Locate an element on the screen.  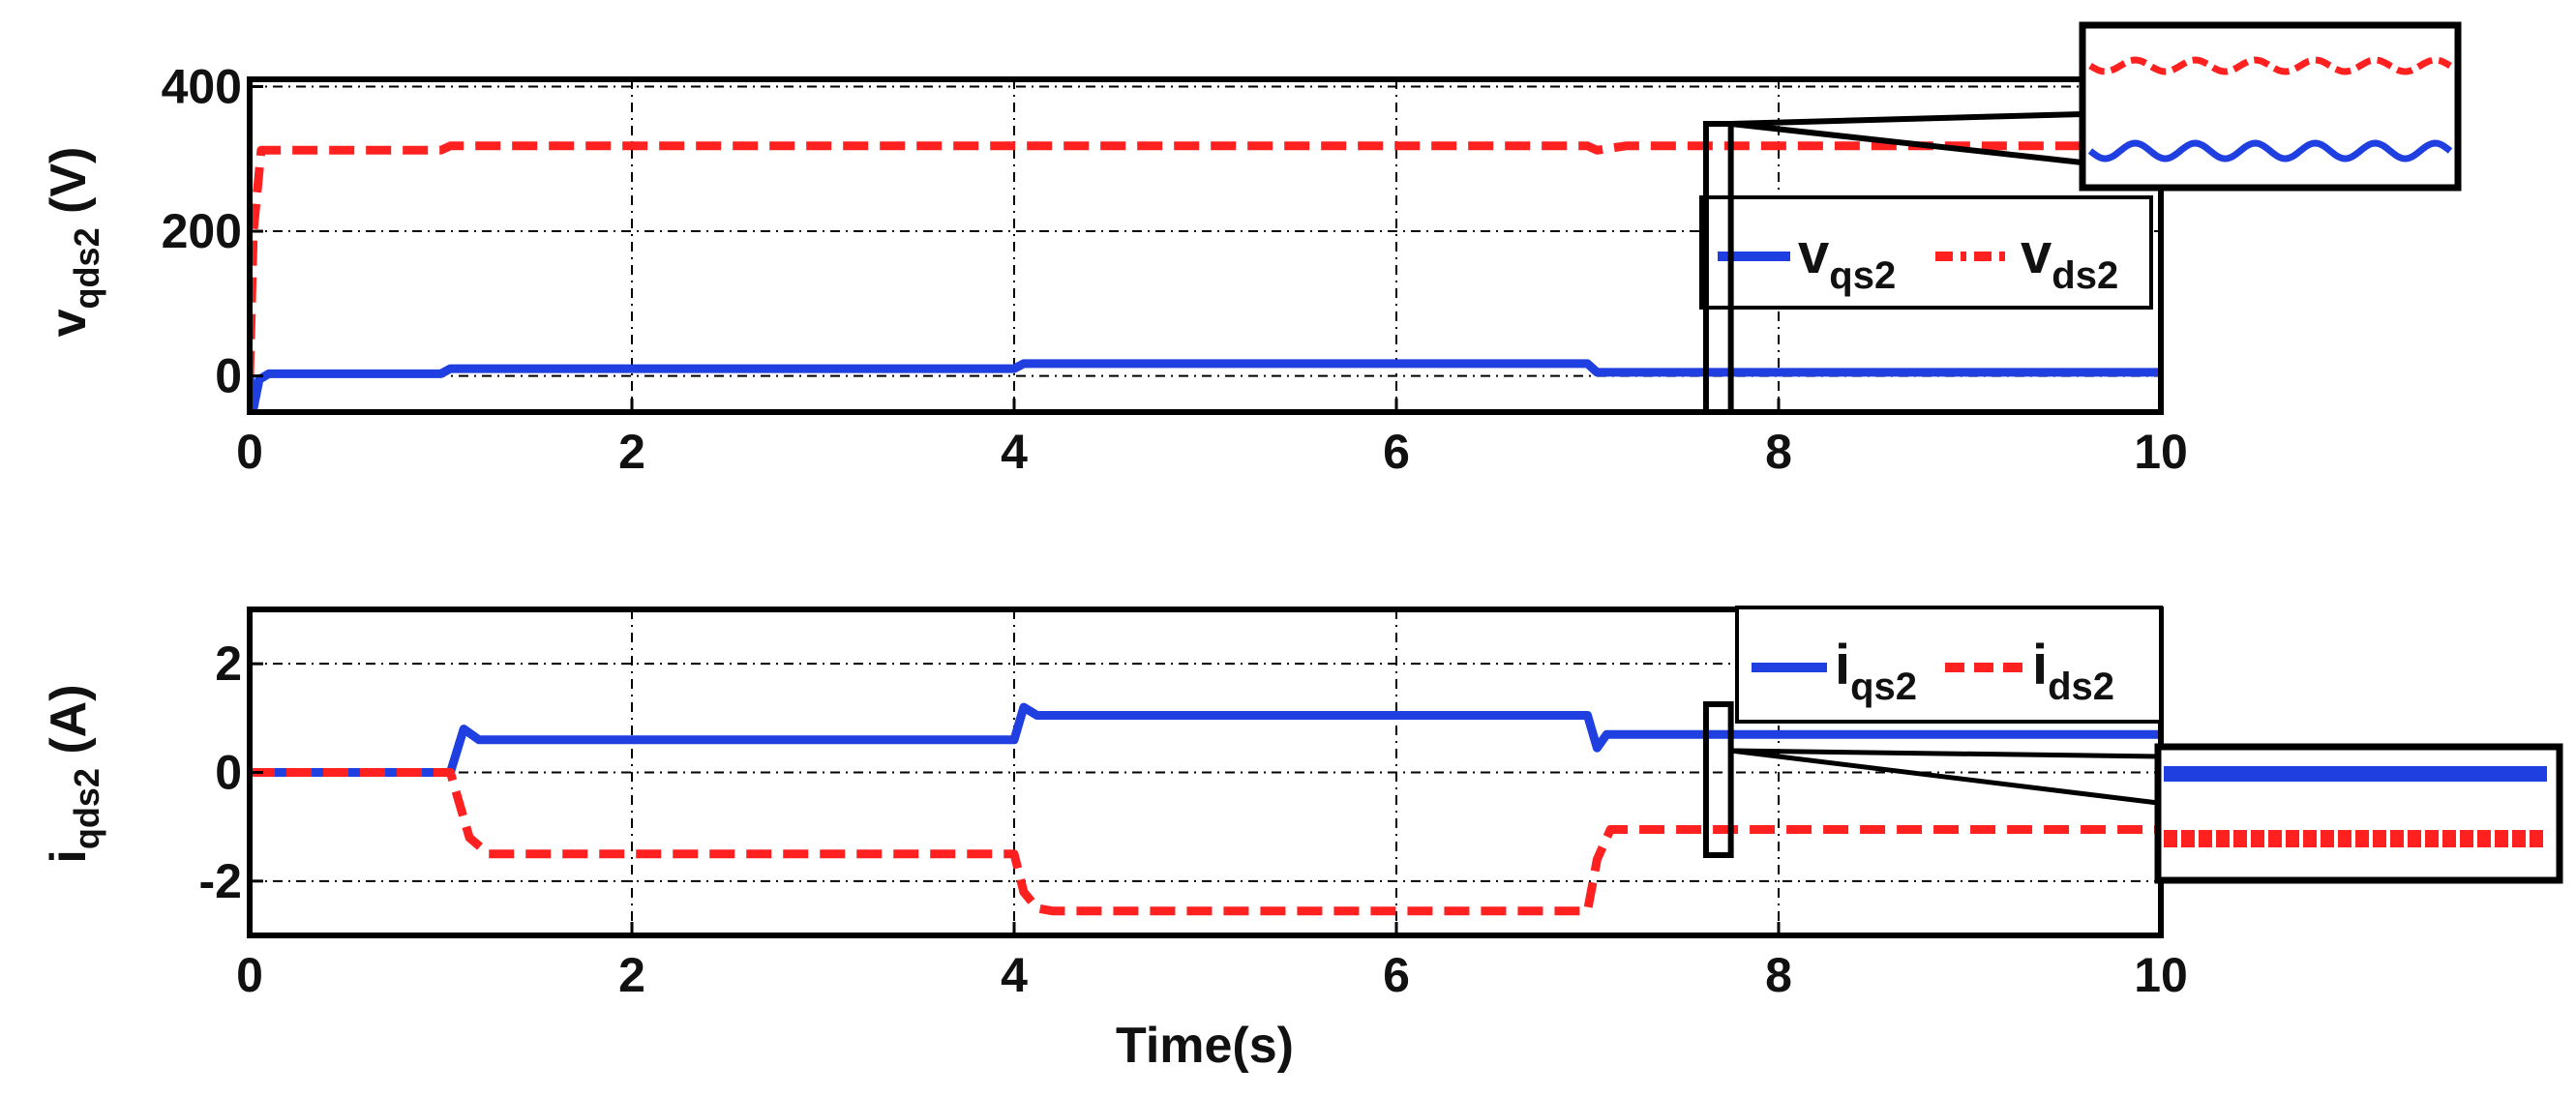
voltage-zoom-box is located at coordinates (1718, 268).